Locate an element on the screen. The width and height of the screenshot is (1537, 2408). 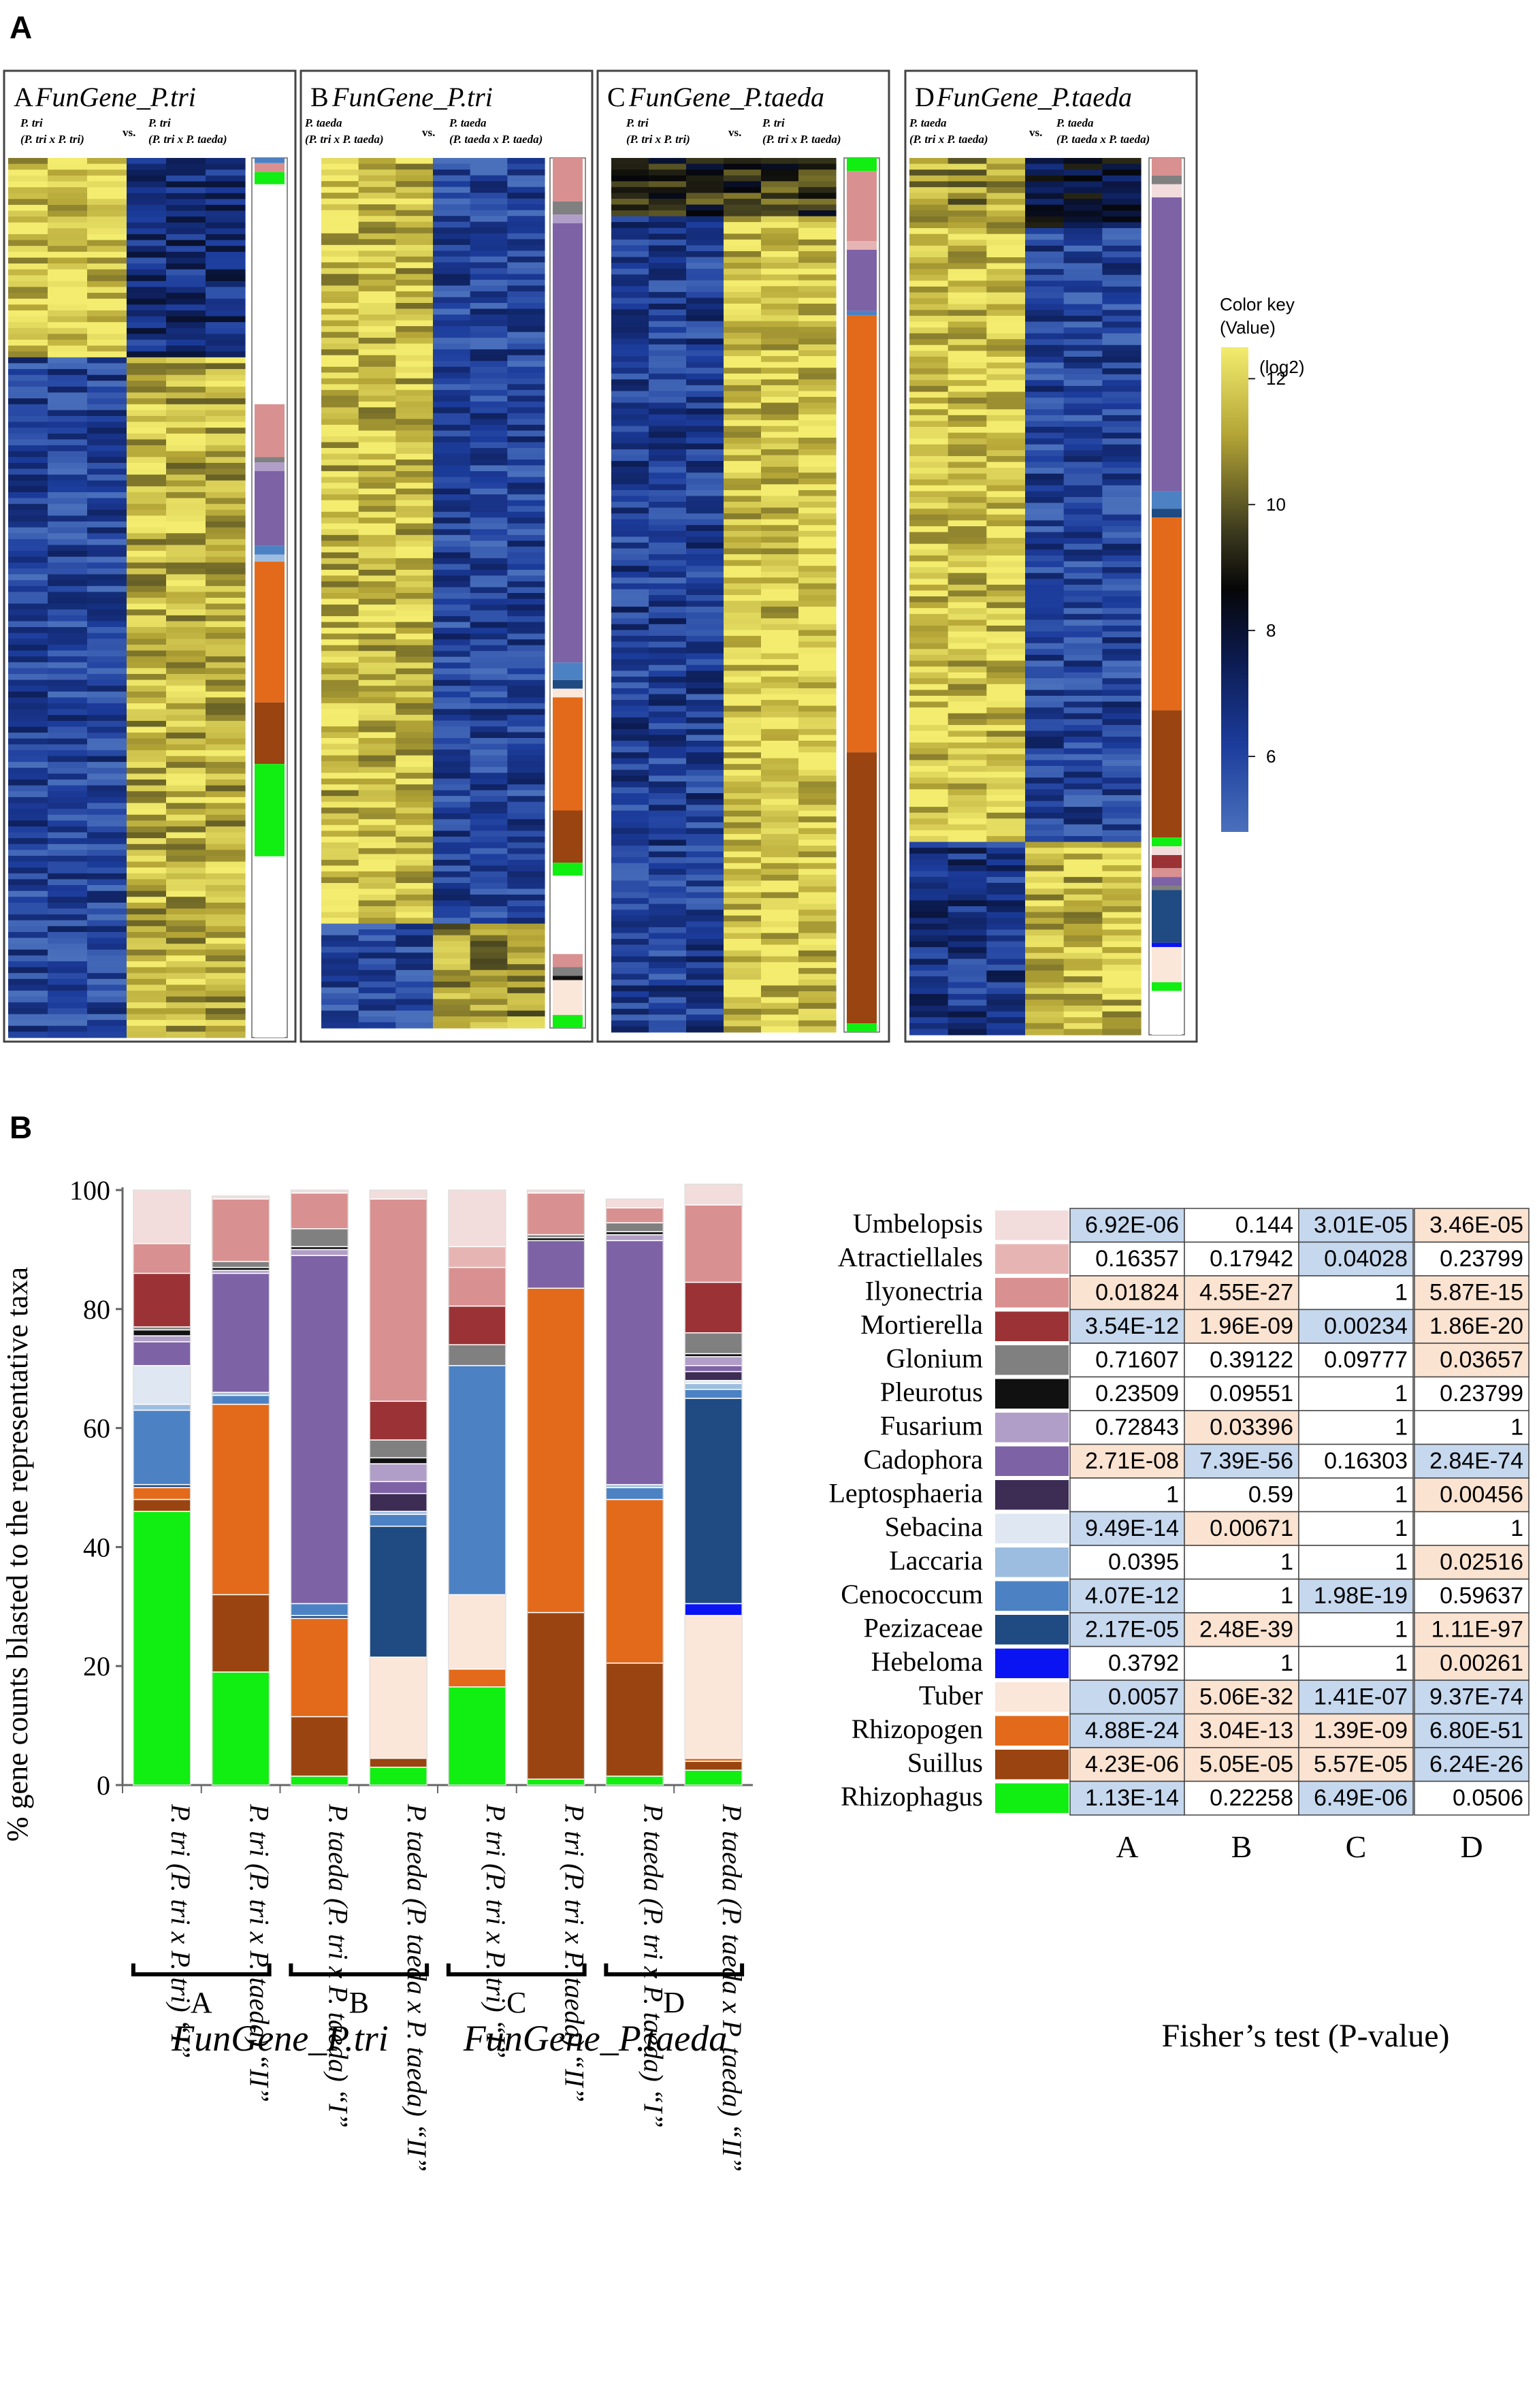
p-value: 0.59 is located at coordinates (1270, 1495).